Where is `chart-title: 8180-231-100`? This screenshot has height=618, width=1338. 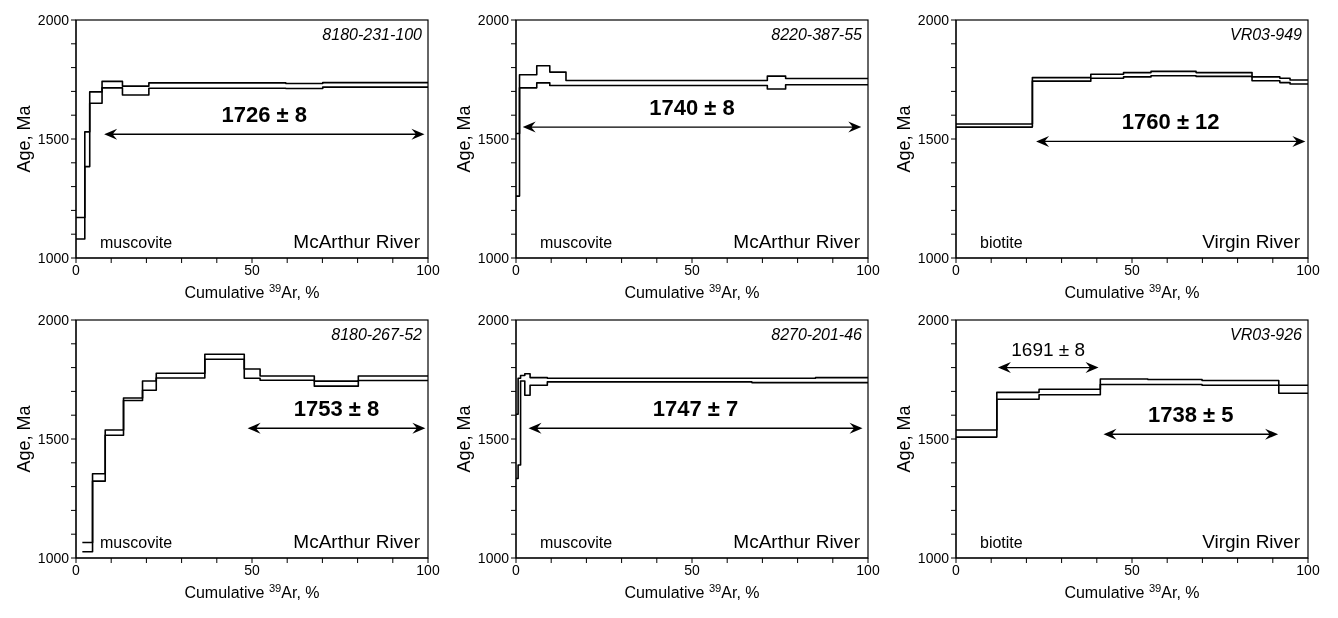
chart-title: 8180-231-100 is located at coordinates (372, 34).